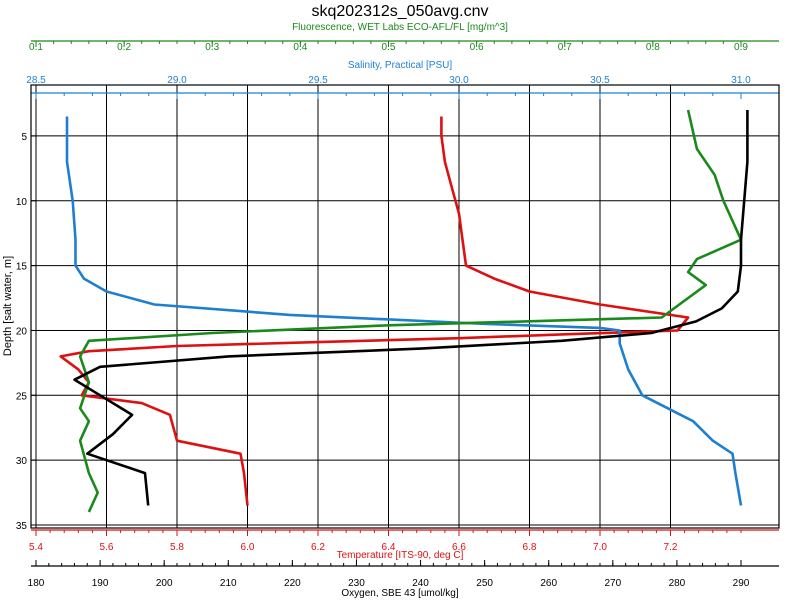 This screenshot has width=800, height=600. What do you see at coordinates (124, 47) in the screenshot?
I see `fluor-tick-label: 0.2` at bounding box center [124, 47].